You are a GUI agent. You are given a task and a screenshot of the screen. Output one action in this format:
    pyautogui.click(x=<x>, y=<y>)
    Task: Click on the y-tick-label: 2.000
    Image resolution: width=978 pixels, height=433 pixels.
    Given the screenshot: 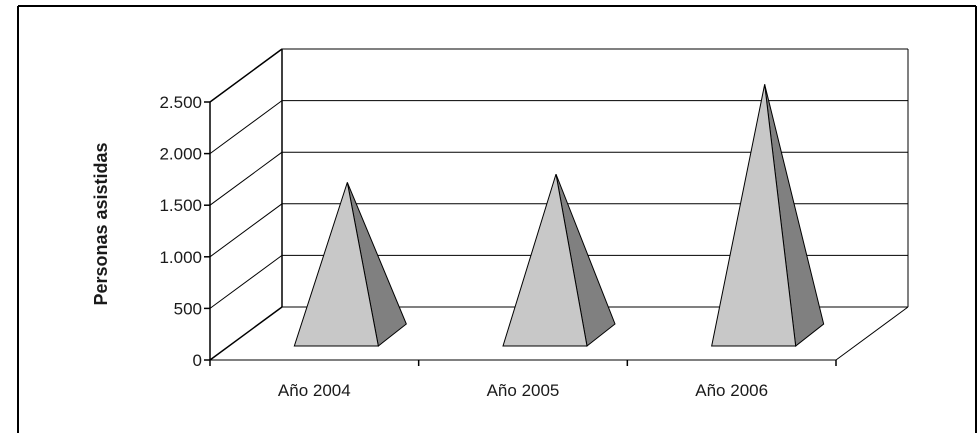 What is the action you would take?
    pyautogui.click(x=180, y=154)
    